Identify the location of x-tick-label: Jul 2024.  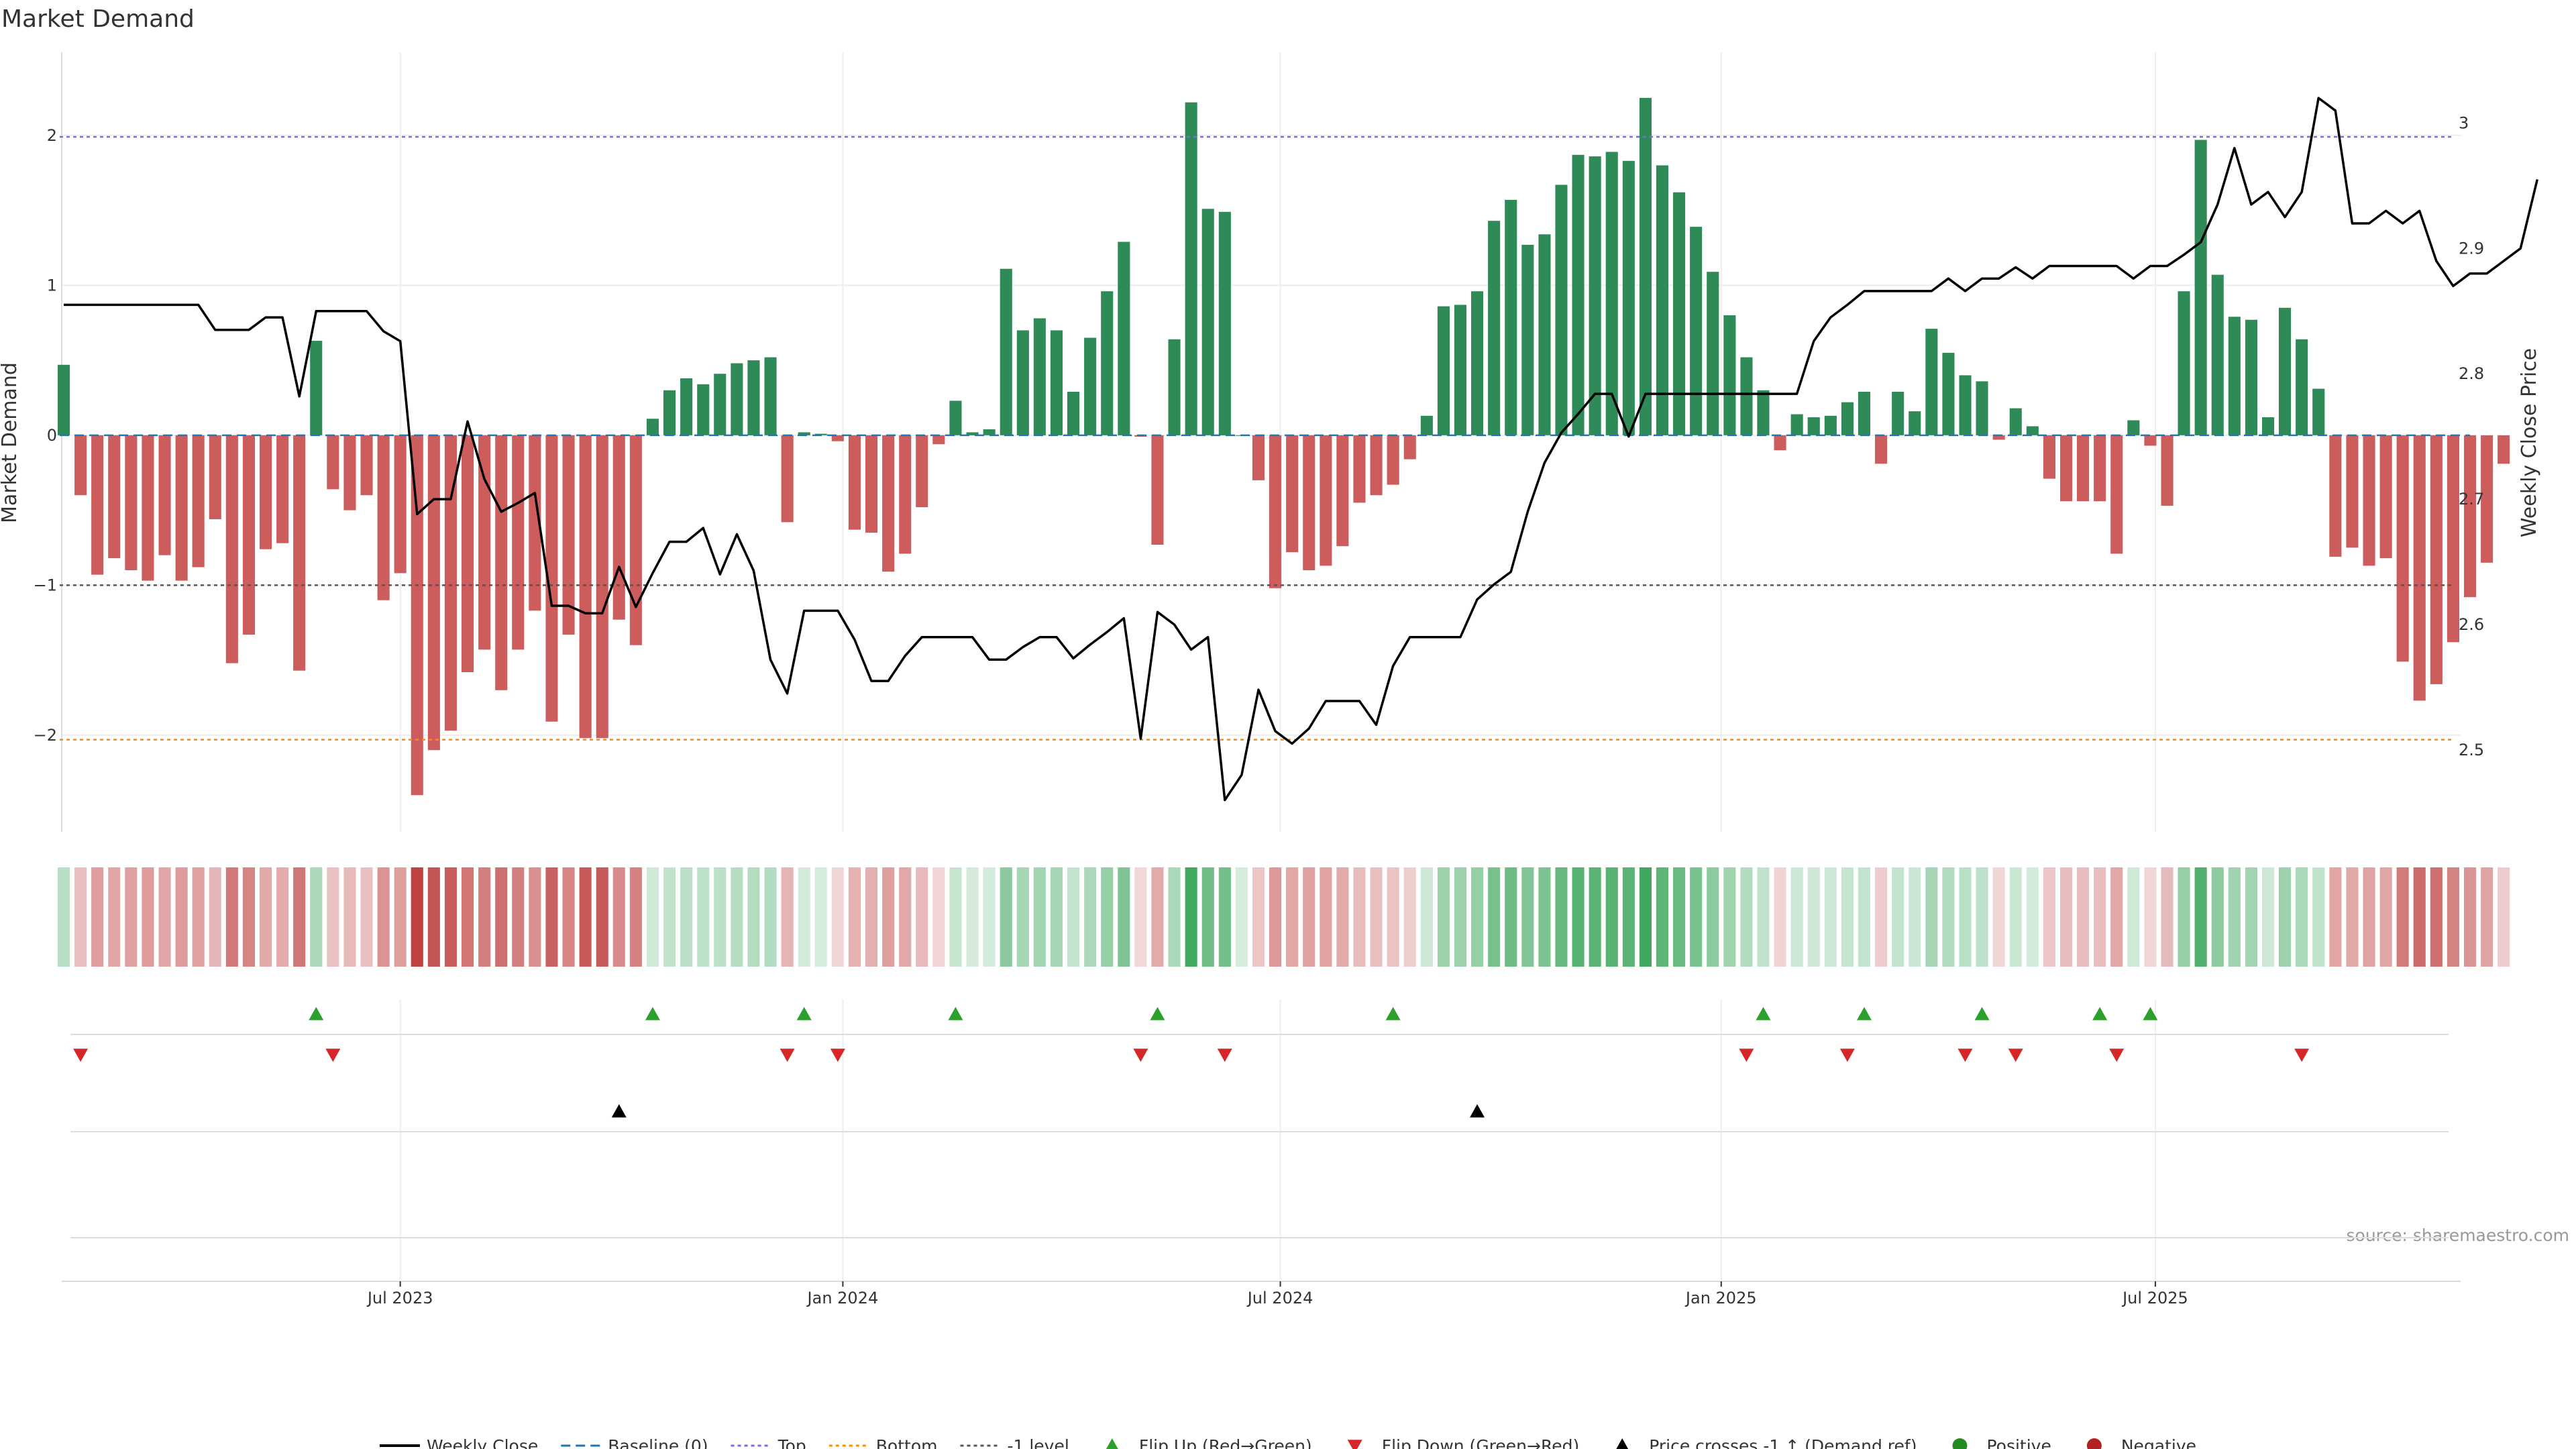
(1279, 1298).